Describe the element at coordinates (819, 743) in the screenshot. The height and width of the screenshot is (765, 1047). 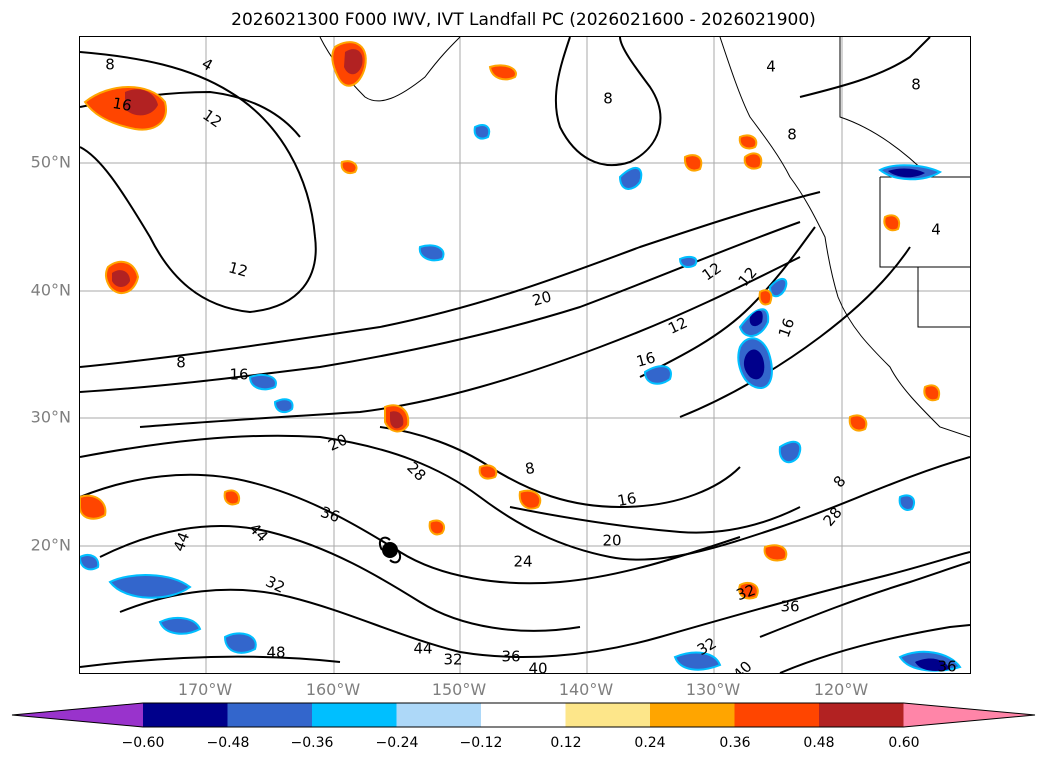
I see `colorbar-tick-label: 0.48` at that location.